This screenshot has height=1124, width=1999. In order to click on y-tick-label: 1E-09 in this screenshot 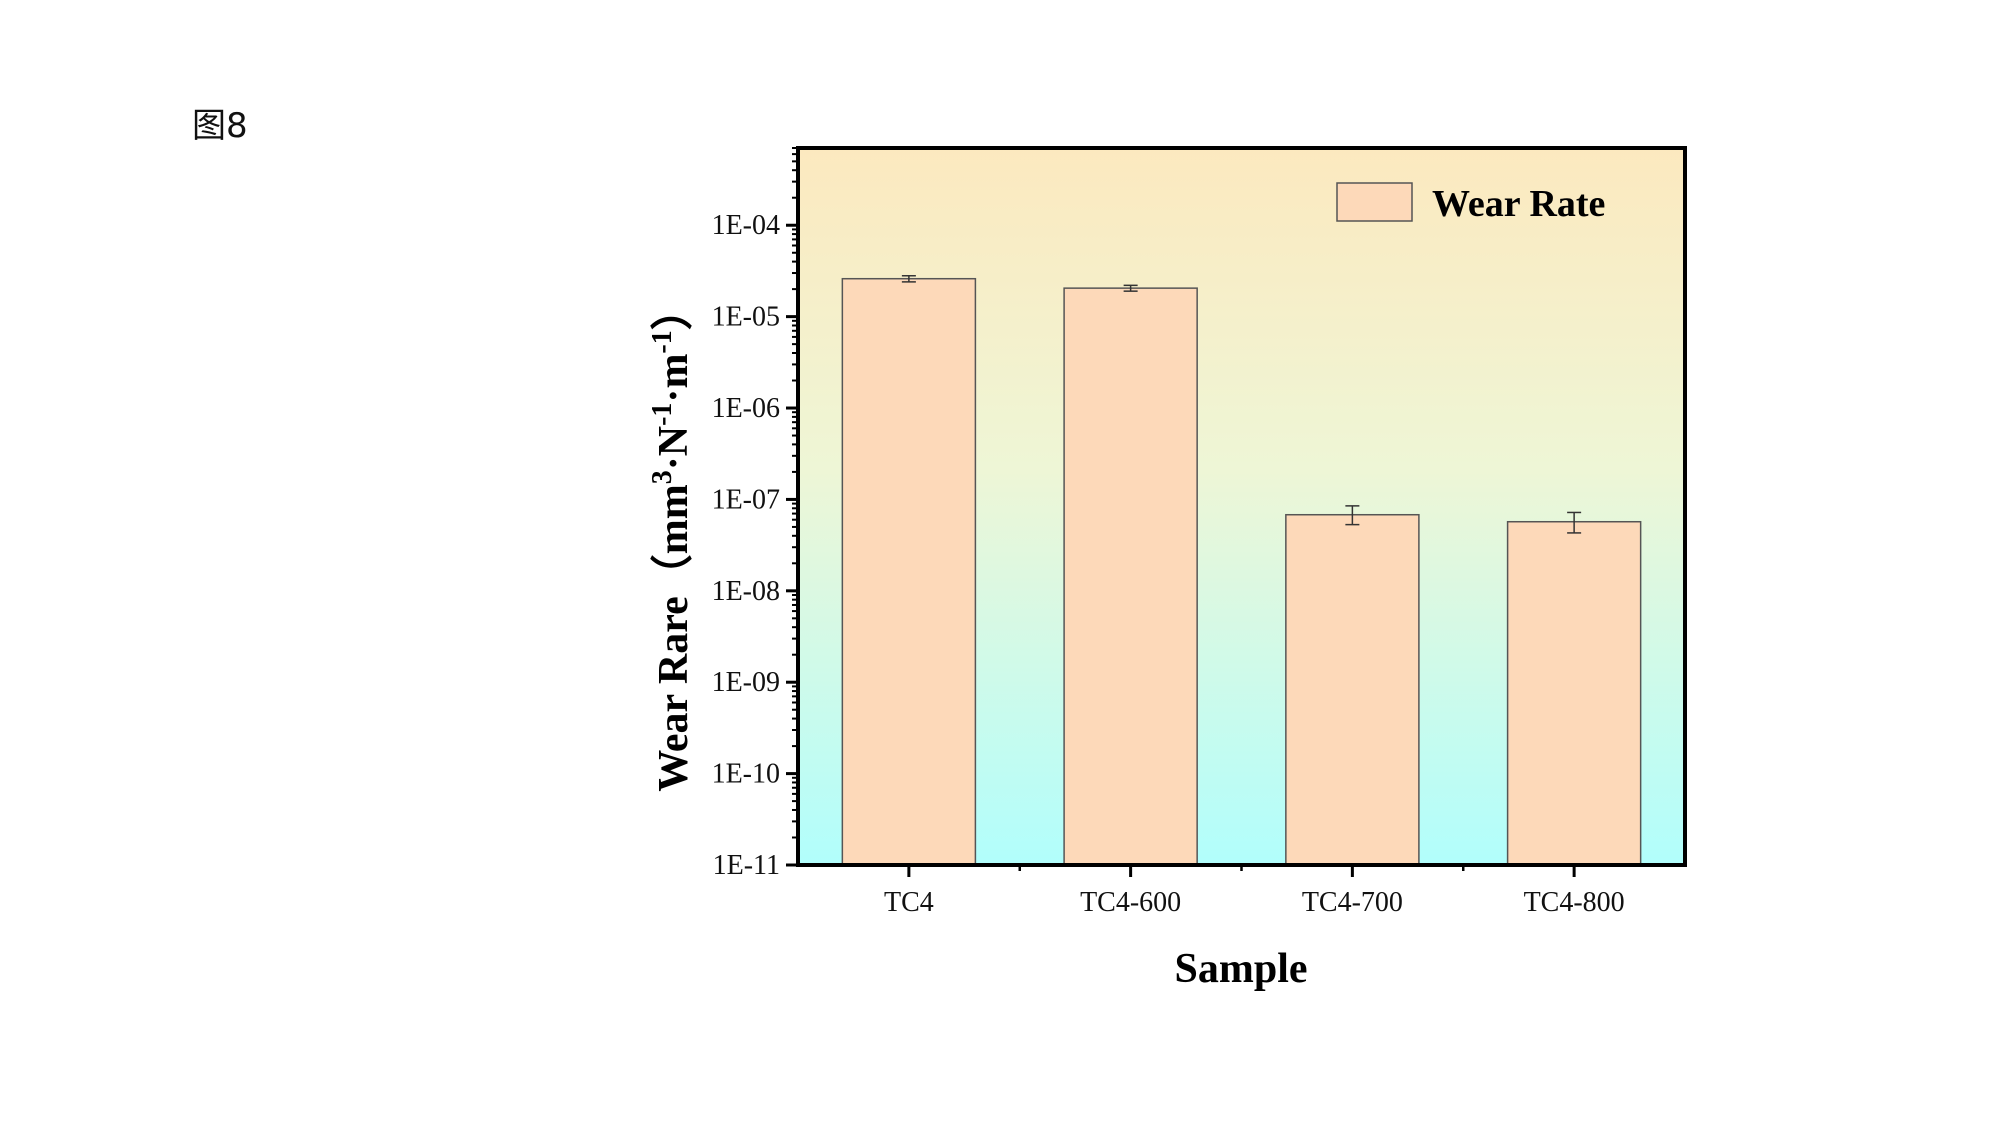, I will do `click(746, 682)`.